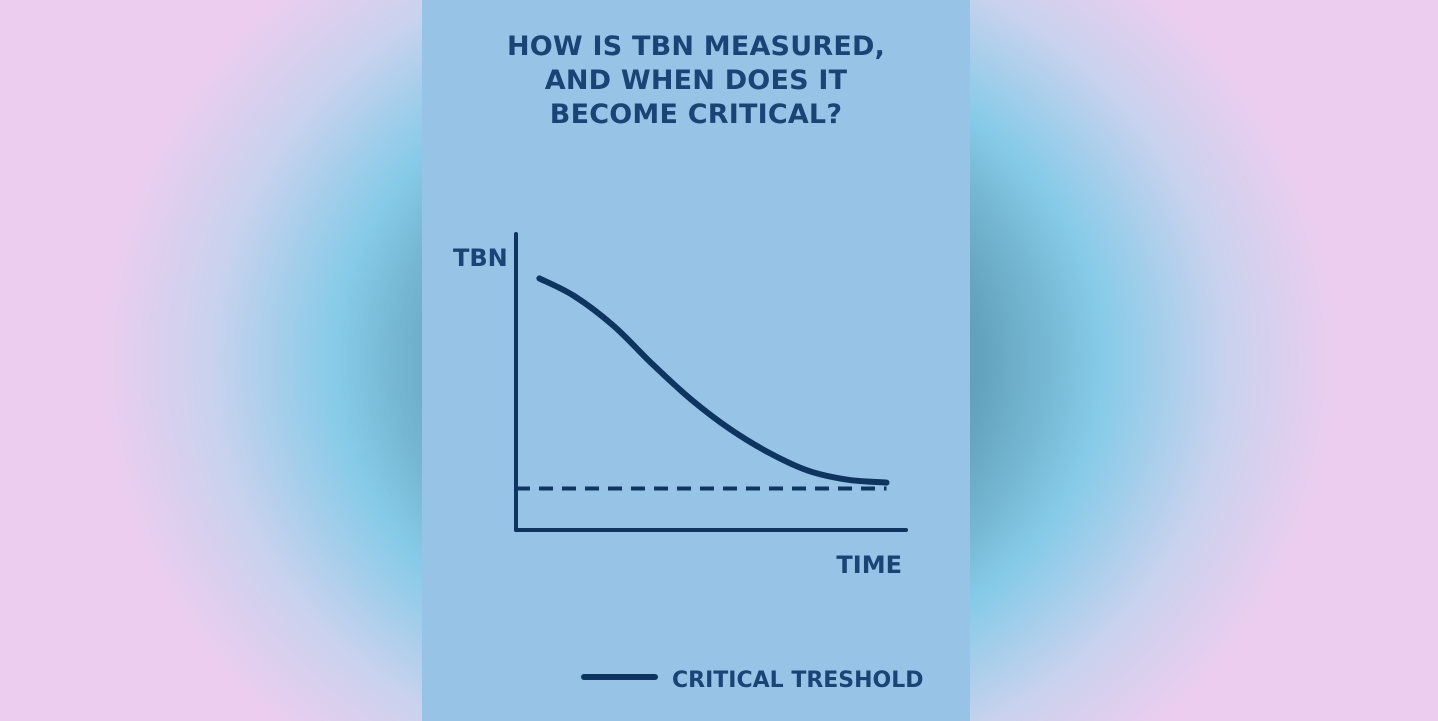 The width and height of the screenshot is (1438, 721). Describe the element at coordinates (696, 114) in the screenshot. I see `chart-title-line-3: BECOME CRITICAL?` at that location.